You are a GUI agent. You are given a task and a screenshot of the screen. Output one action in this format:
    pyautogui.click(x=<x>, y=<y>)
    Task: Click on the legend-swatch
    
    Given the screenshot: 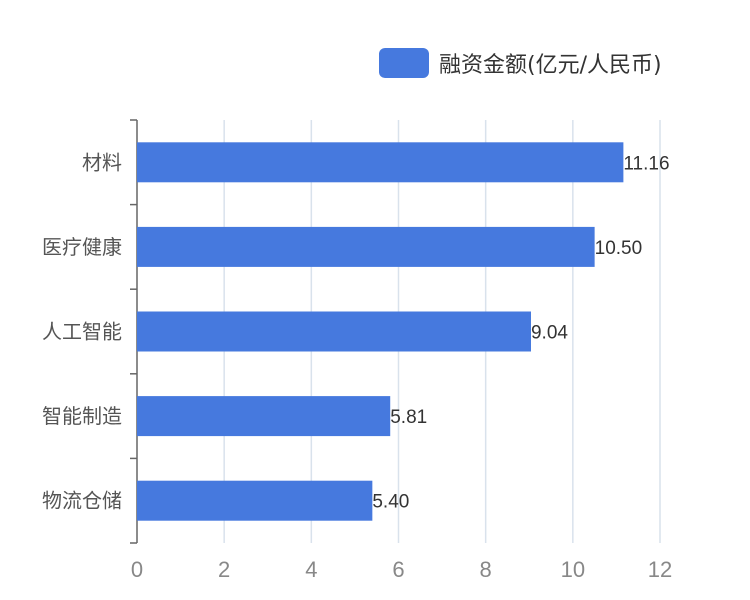 What is the action you would take?
    pyautogui.click(x=404, y=63)
    